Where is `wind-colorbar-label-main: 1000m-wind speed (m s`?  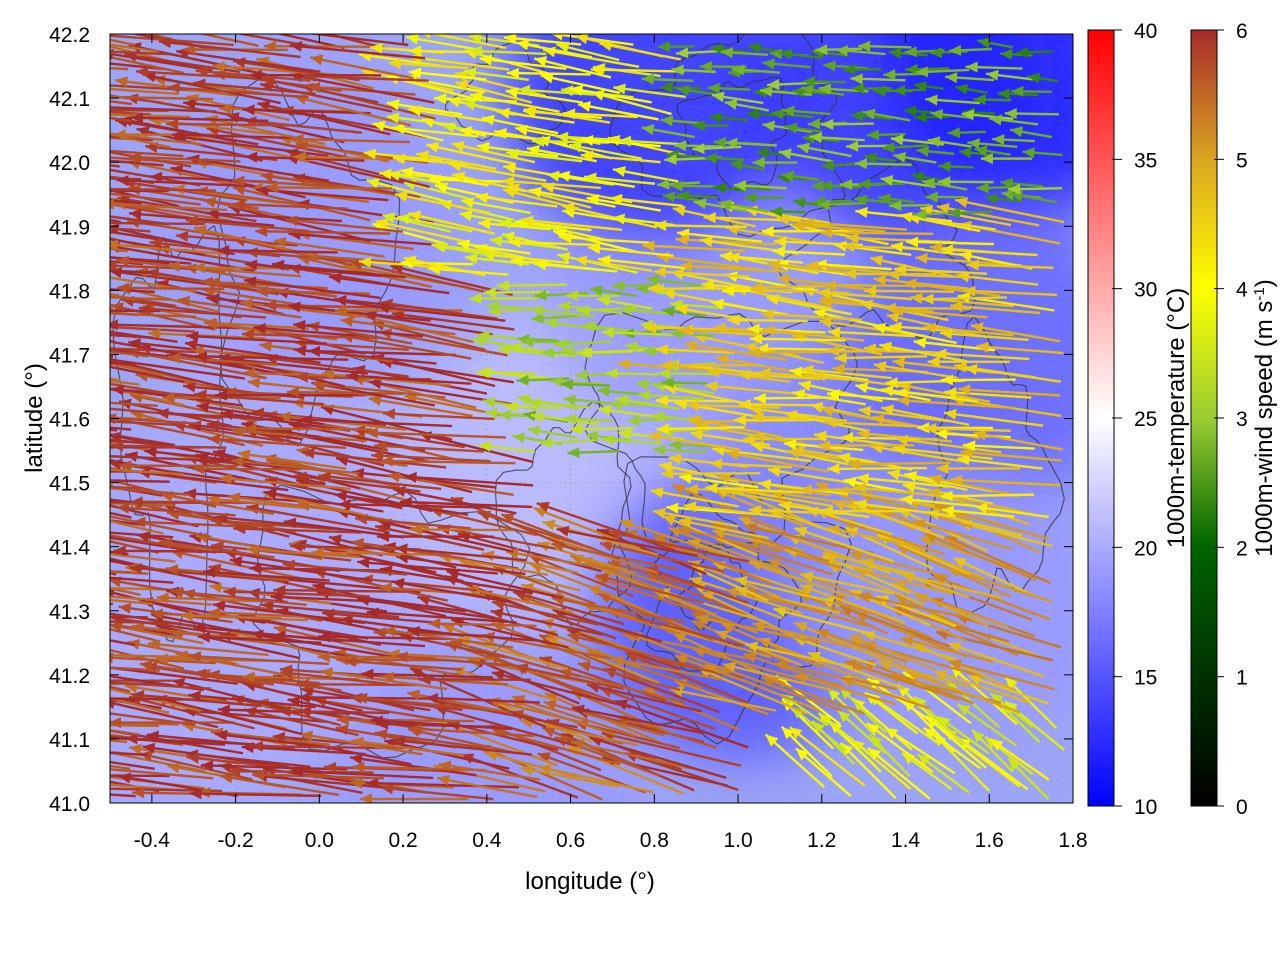
wind-colorbar-label-main: 1000m-wind speed (m s is located at coordinates (1264, 429).